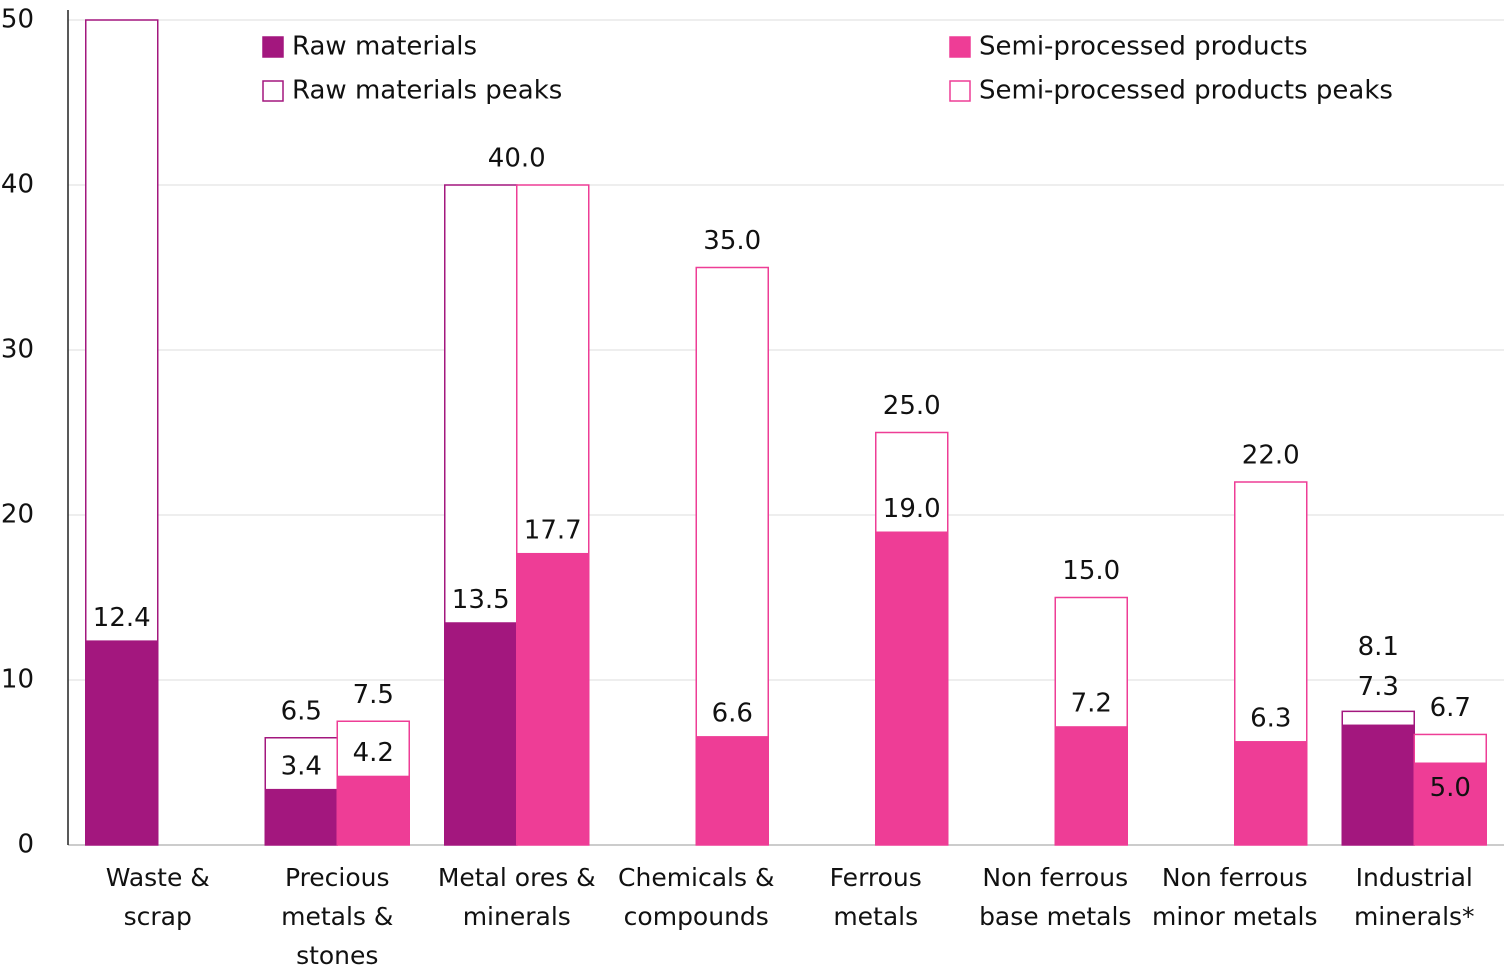 Image resolution: width=1504 pixels, height=976 pixels. Describe the element at coordinates (1091, 704) in the screenshot. I see `value-label: 7.2` at that location.